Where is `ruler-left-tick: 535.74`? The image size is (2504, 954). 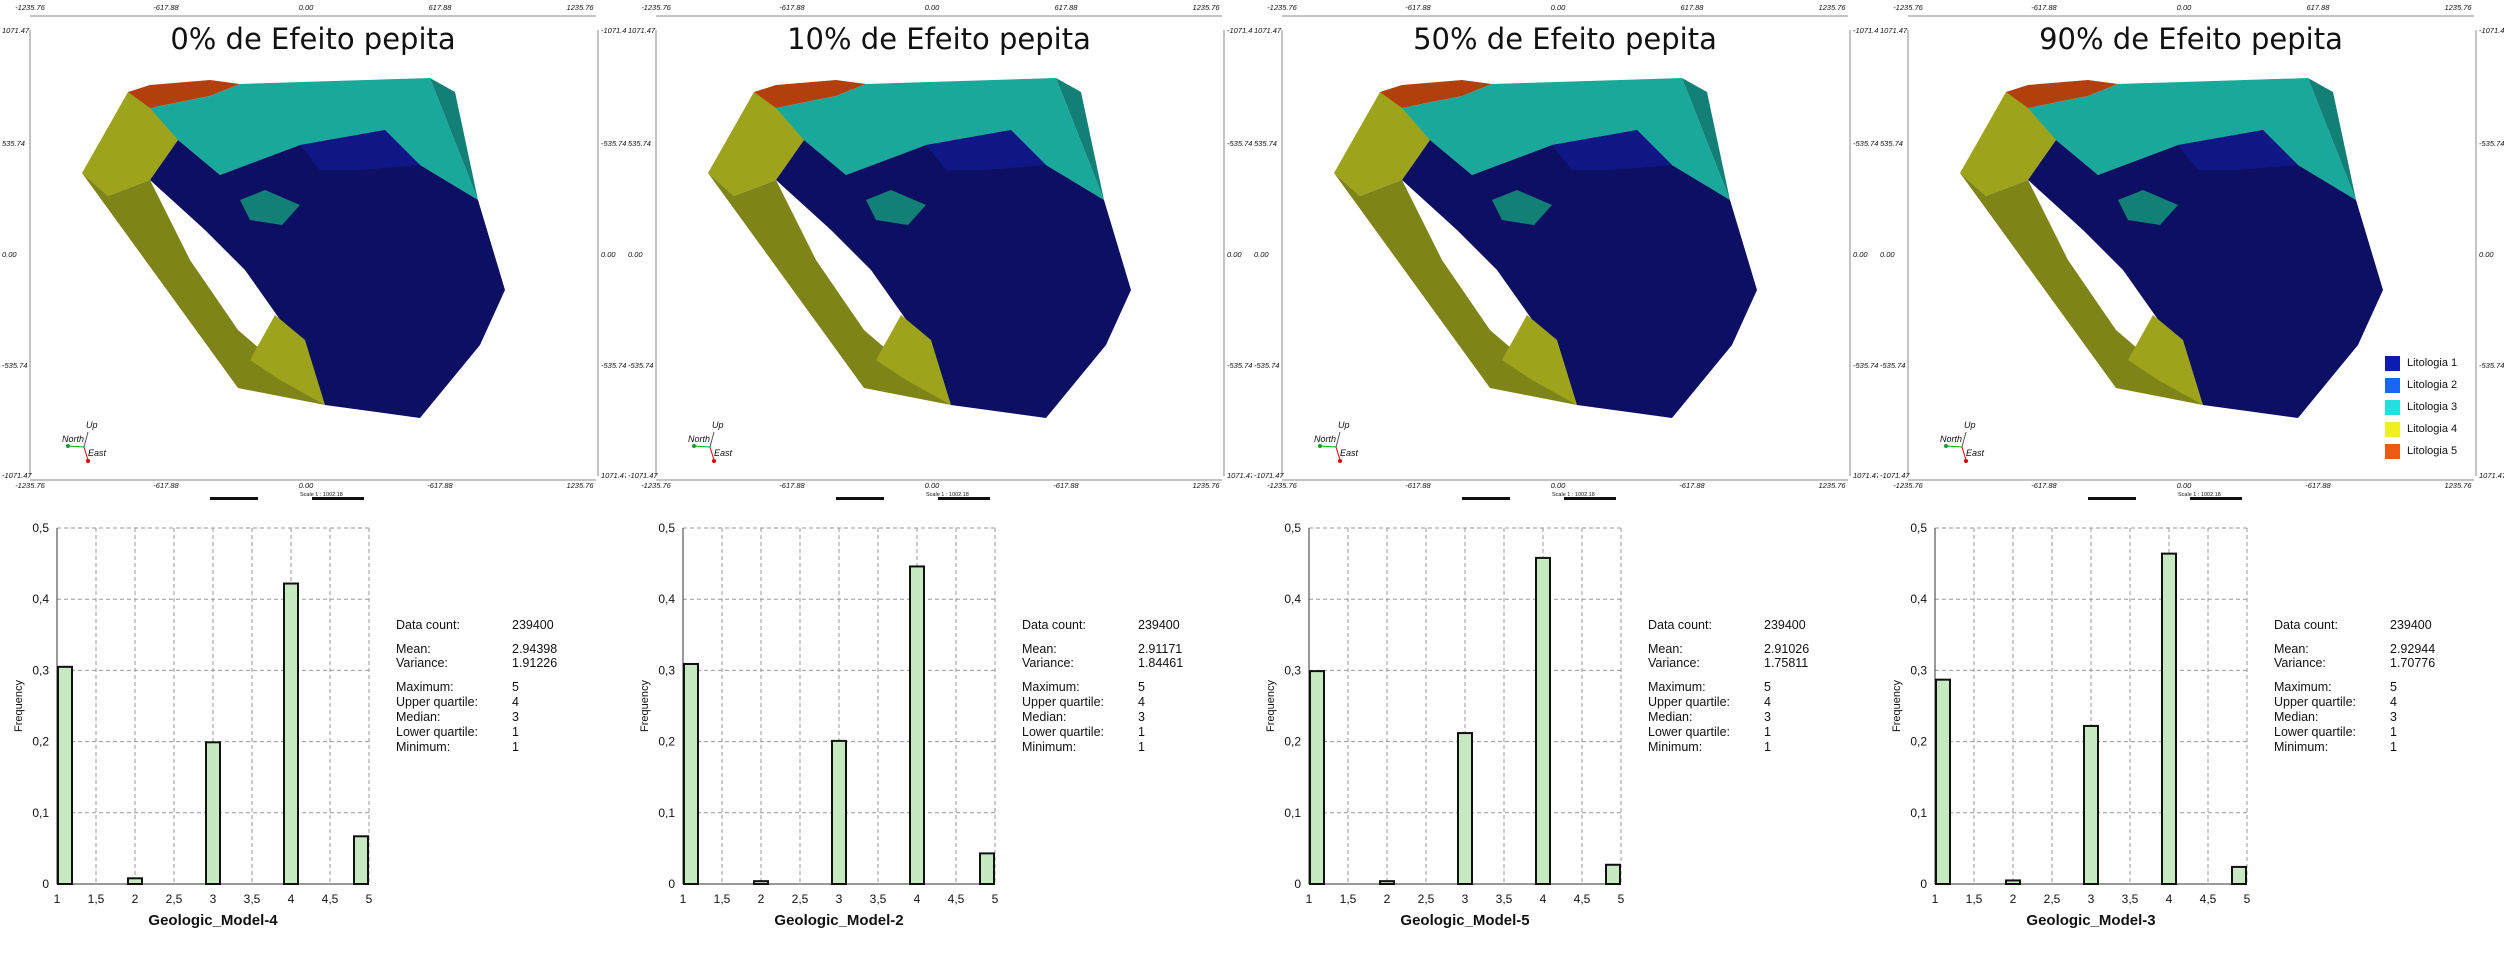
ruler-left-tick: 535.74 is located at coordinates (639, 143).